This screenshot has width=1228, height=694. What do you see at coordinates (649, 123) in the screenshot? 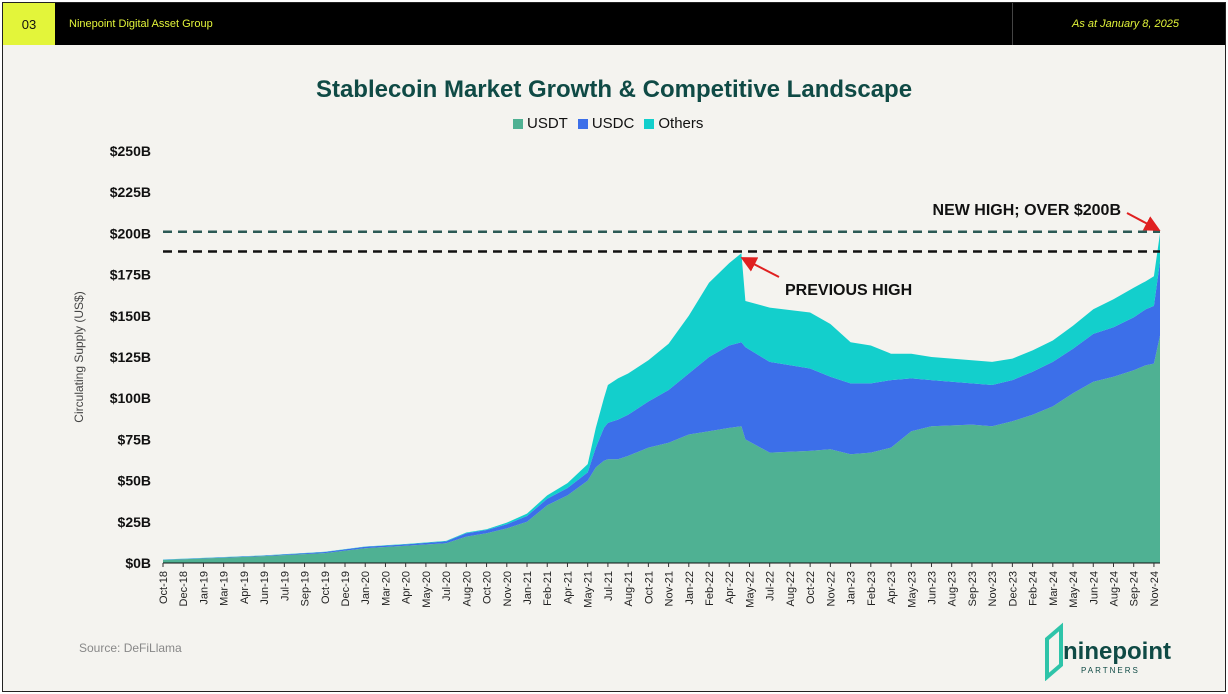
I see `legend-swatch-others` at bounding box center [649, 123].